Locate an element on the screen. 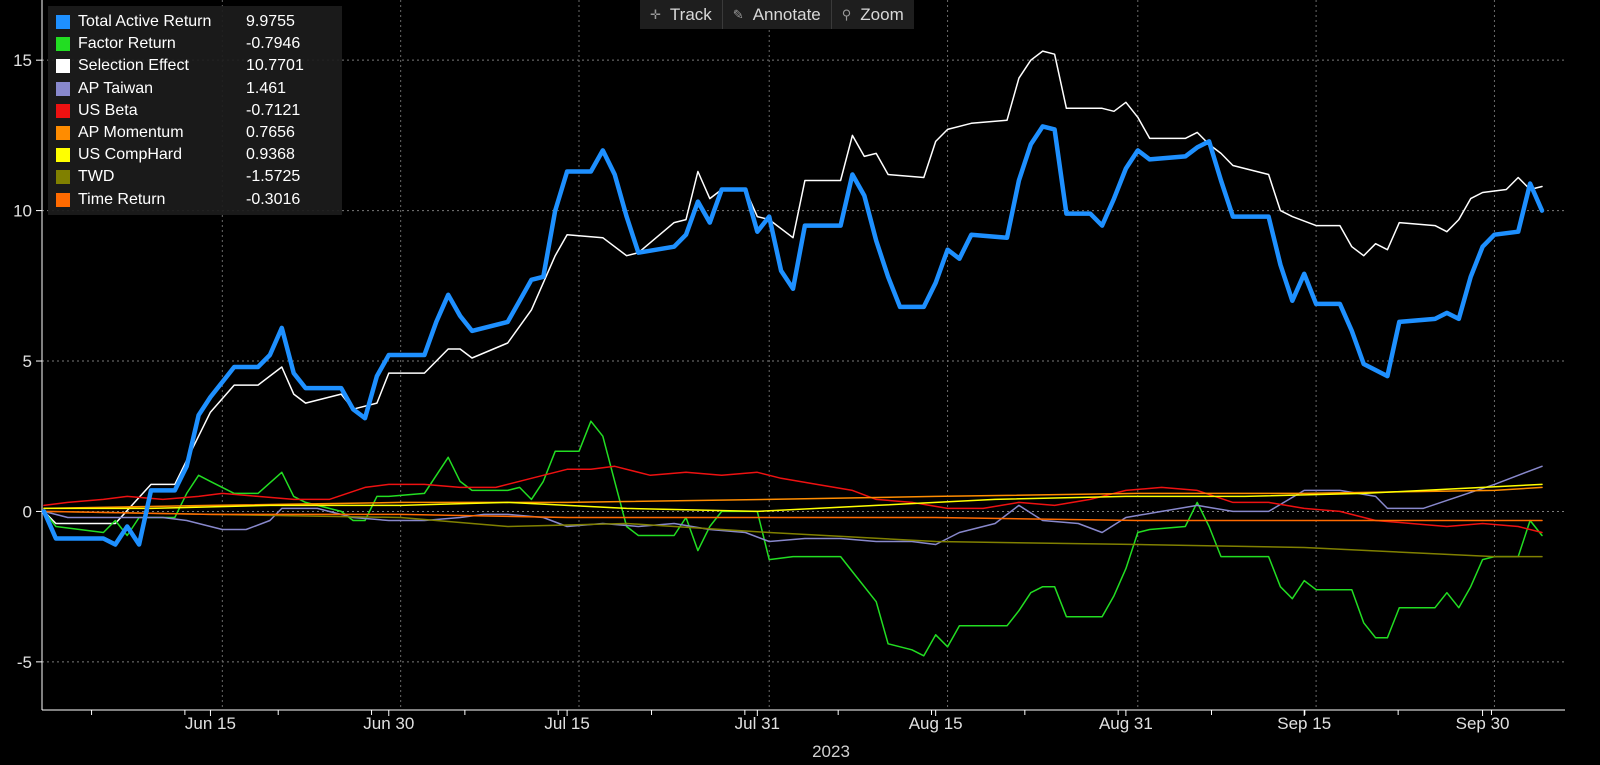 This screenshot has height=765, width=1600. legend-label: AP Taiwan is located at coordinates (116, 88).